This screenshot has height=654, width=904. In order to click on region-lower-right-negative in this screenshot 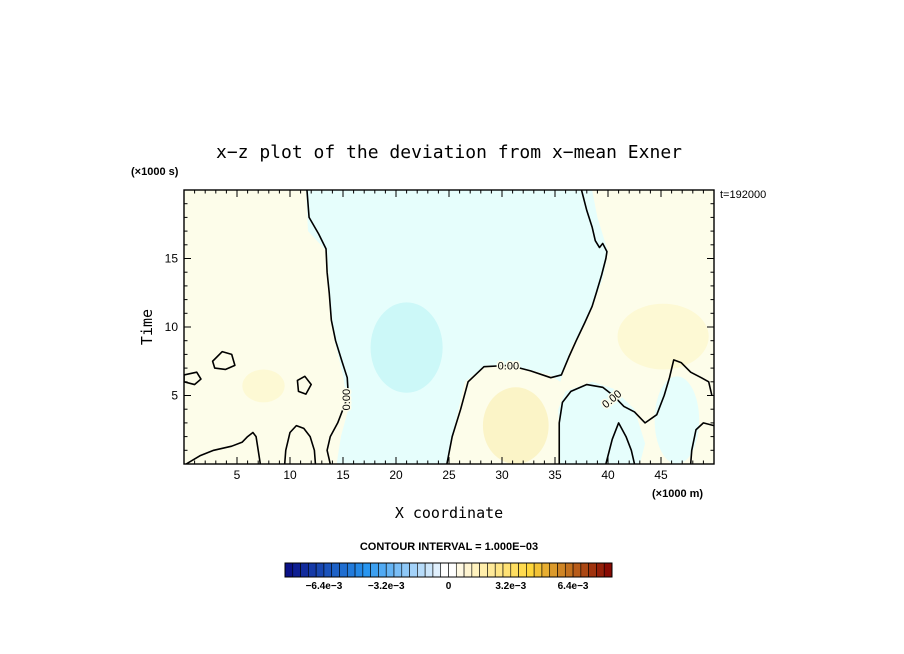, I will do `click(602, 422)`.